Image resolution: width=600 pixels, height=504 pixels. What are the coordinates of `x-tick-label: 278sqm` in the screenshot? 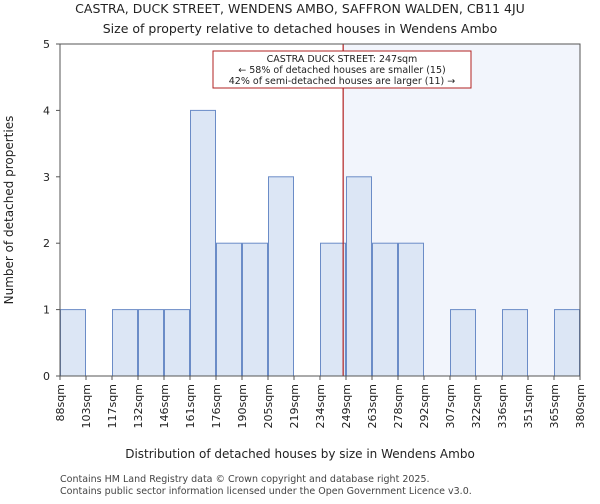 It's located at (398, 406).